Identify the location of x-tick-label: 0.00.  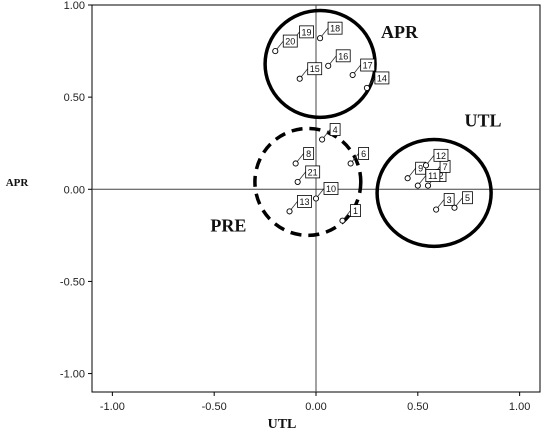
(315, 407).